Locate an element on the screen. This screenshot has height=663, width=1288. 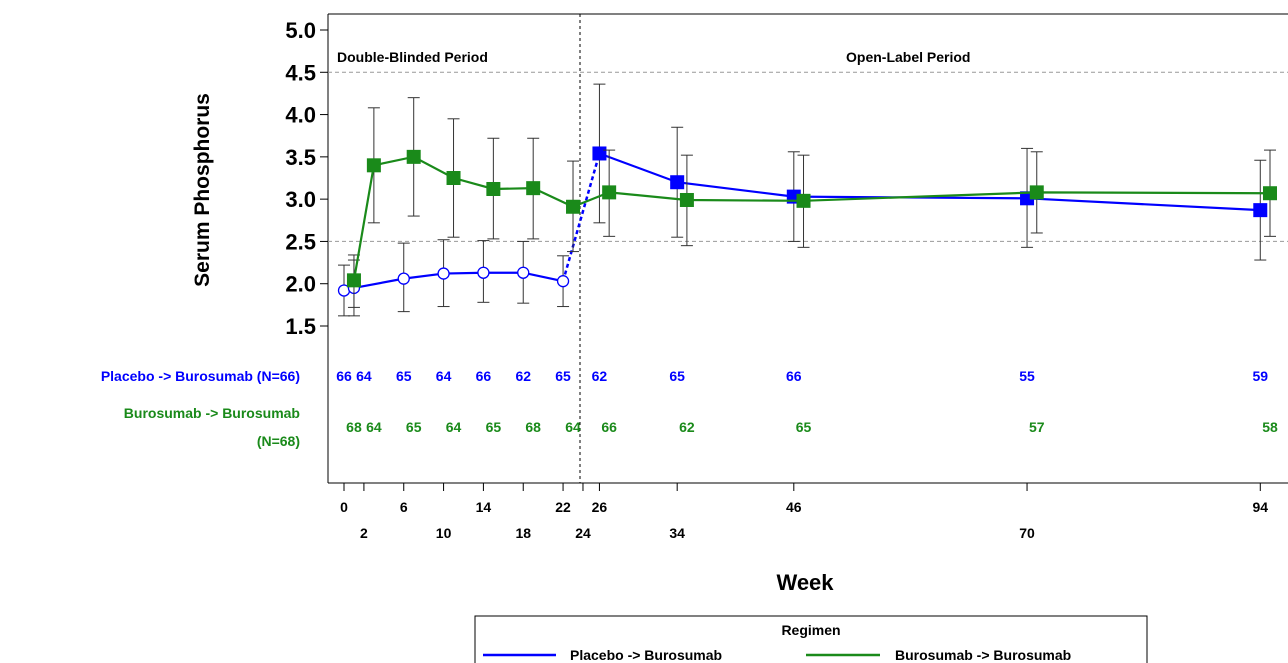
placebo-n-count-0: 66 is located at coordinates (344, 376).